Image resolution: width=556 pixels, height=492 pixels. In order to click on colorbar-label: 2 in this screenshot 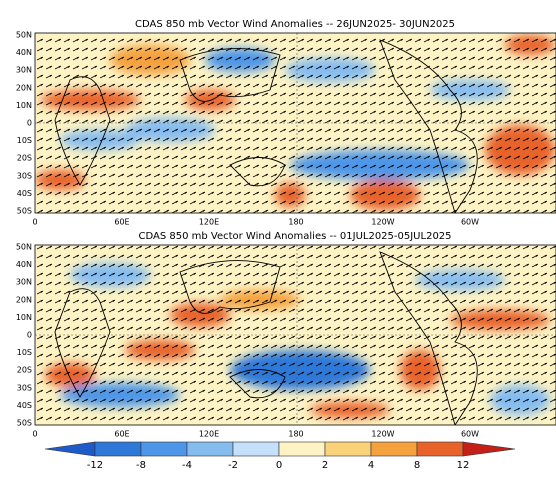, I will do `click(325, 465)`.